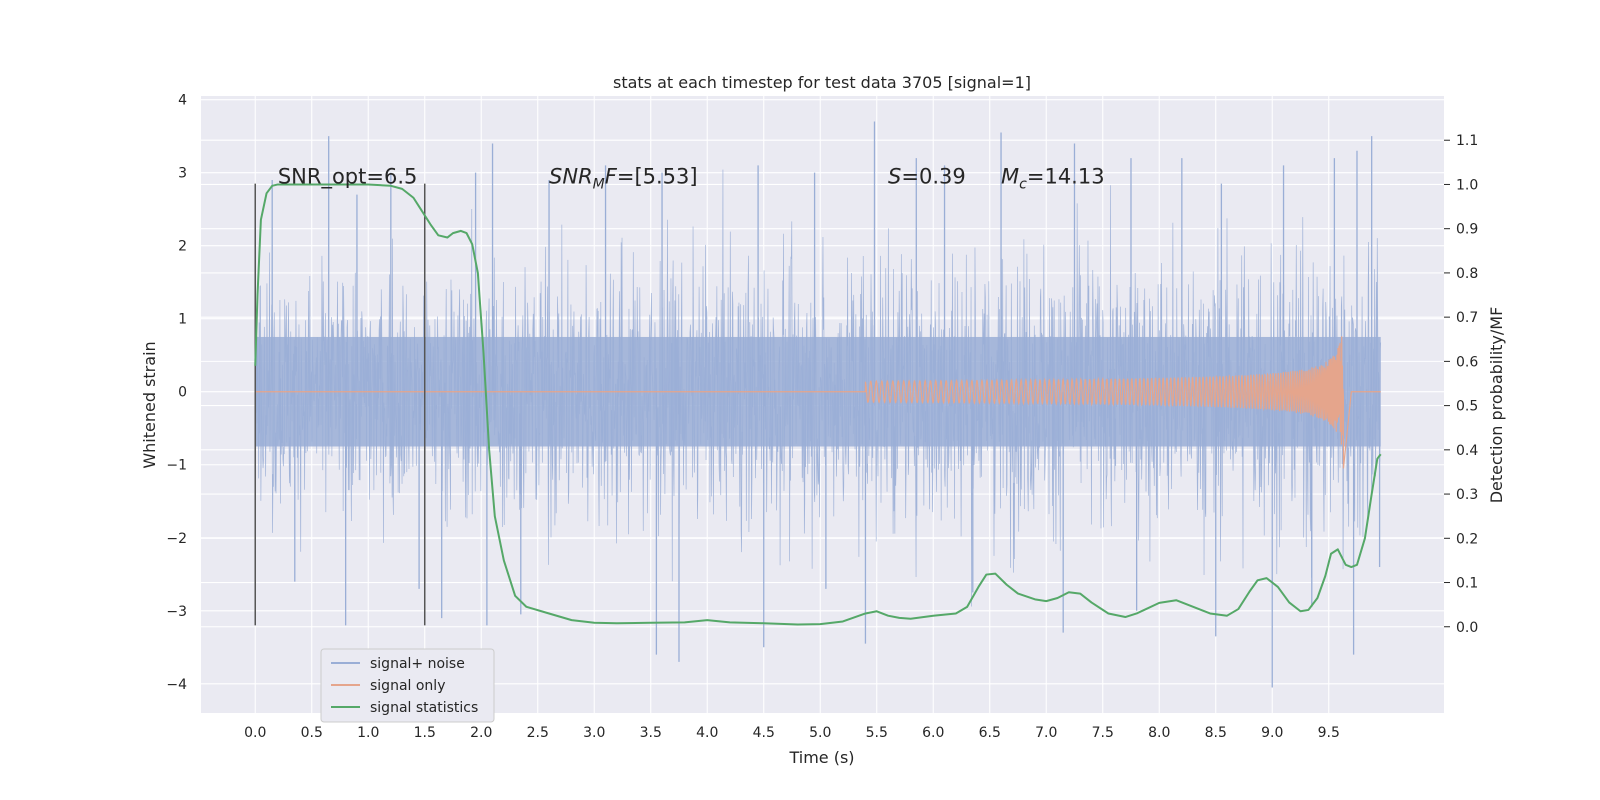 This screenshot has width=1600, height=800. I want to click on stat-annotation: S=0.39, so click(927, 176).